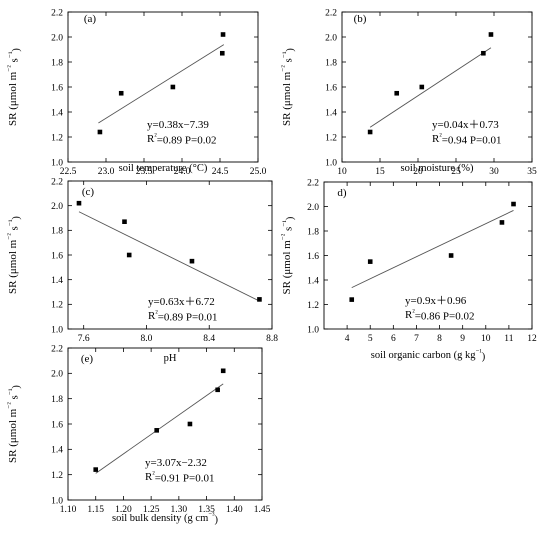 This screenshot has height=533, width=550. What do you see at coordinates (393, 339) in the screenshot?
I see `x-tick-label: 6` at bounding box center [393, 339].